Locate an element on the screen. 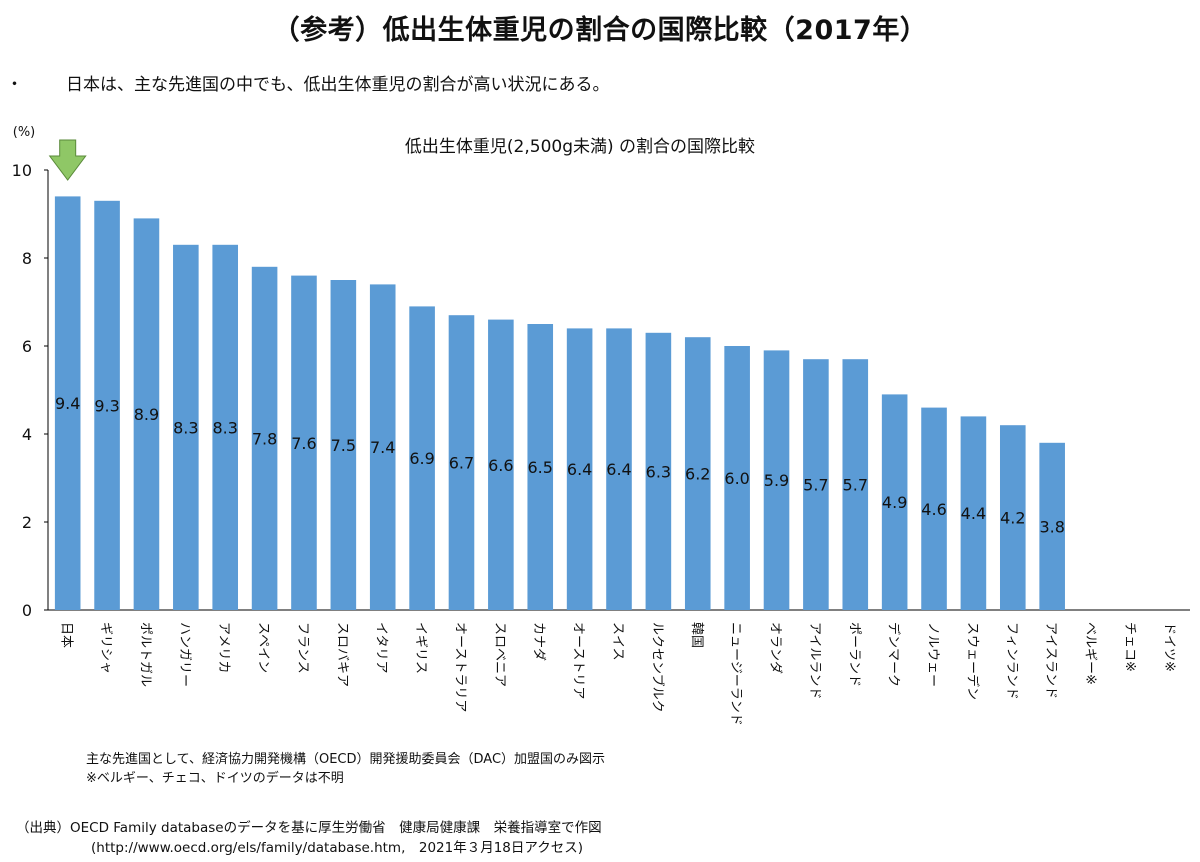 Image resolution: width=1200 pixels, height=862 pixels. x-tick-label: イタリア is located at coordinates (381, 647).